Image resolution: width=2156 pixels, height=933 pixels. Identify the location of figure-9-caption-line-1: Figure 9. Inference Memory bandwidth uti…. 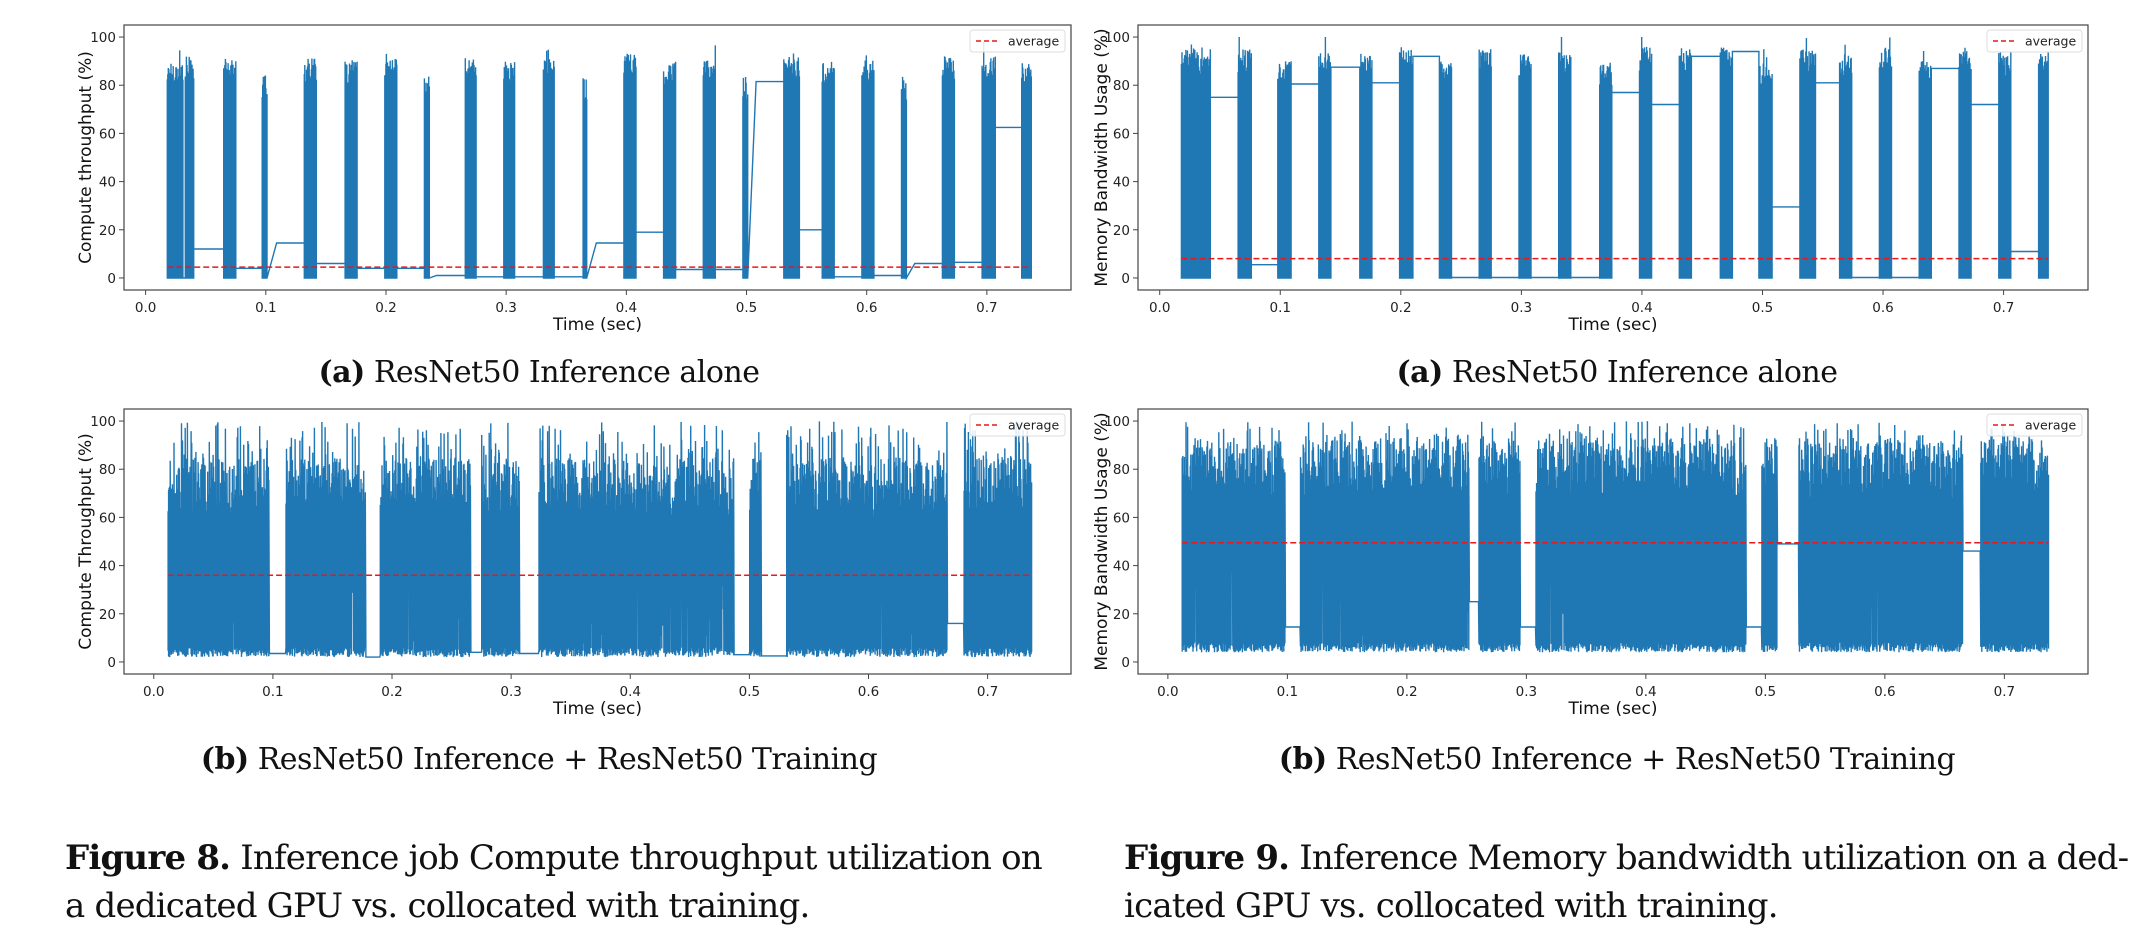
(1634, 858).